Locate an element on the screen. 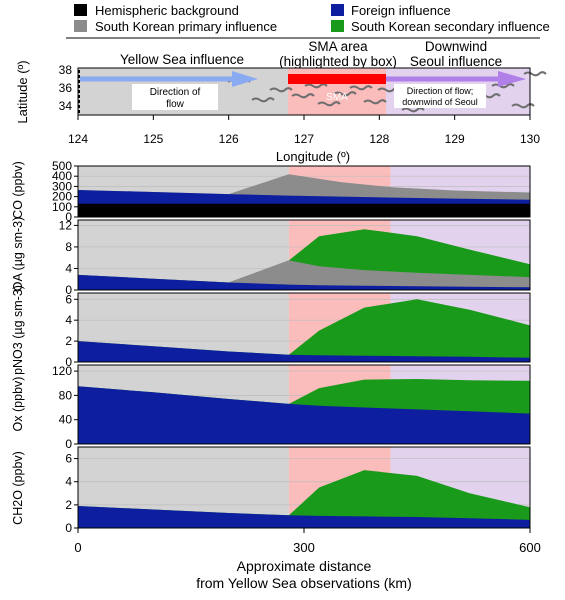 This screenshot has height=600, width=565. legend-label-primary: South Korean primary influence is located at coordinates (186, 26).